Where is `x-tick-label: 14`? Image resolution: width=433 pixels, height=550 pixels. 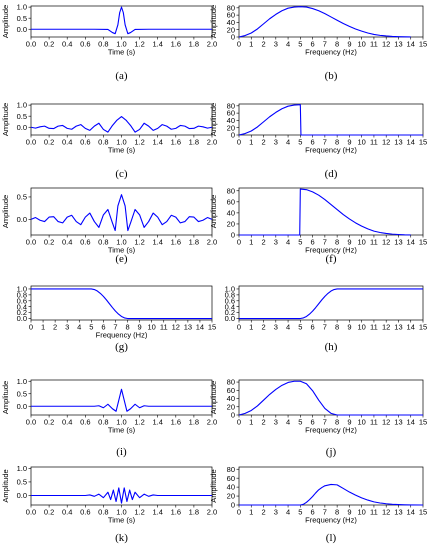 x-tick-label: 14 is located at coordinates (411, 242).